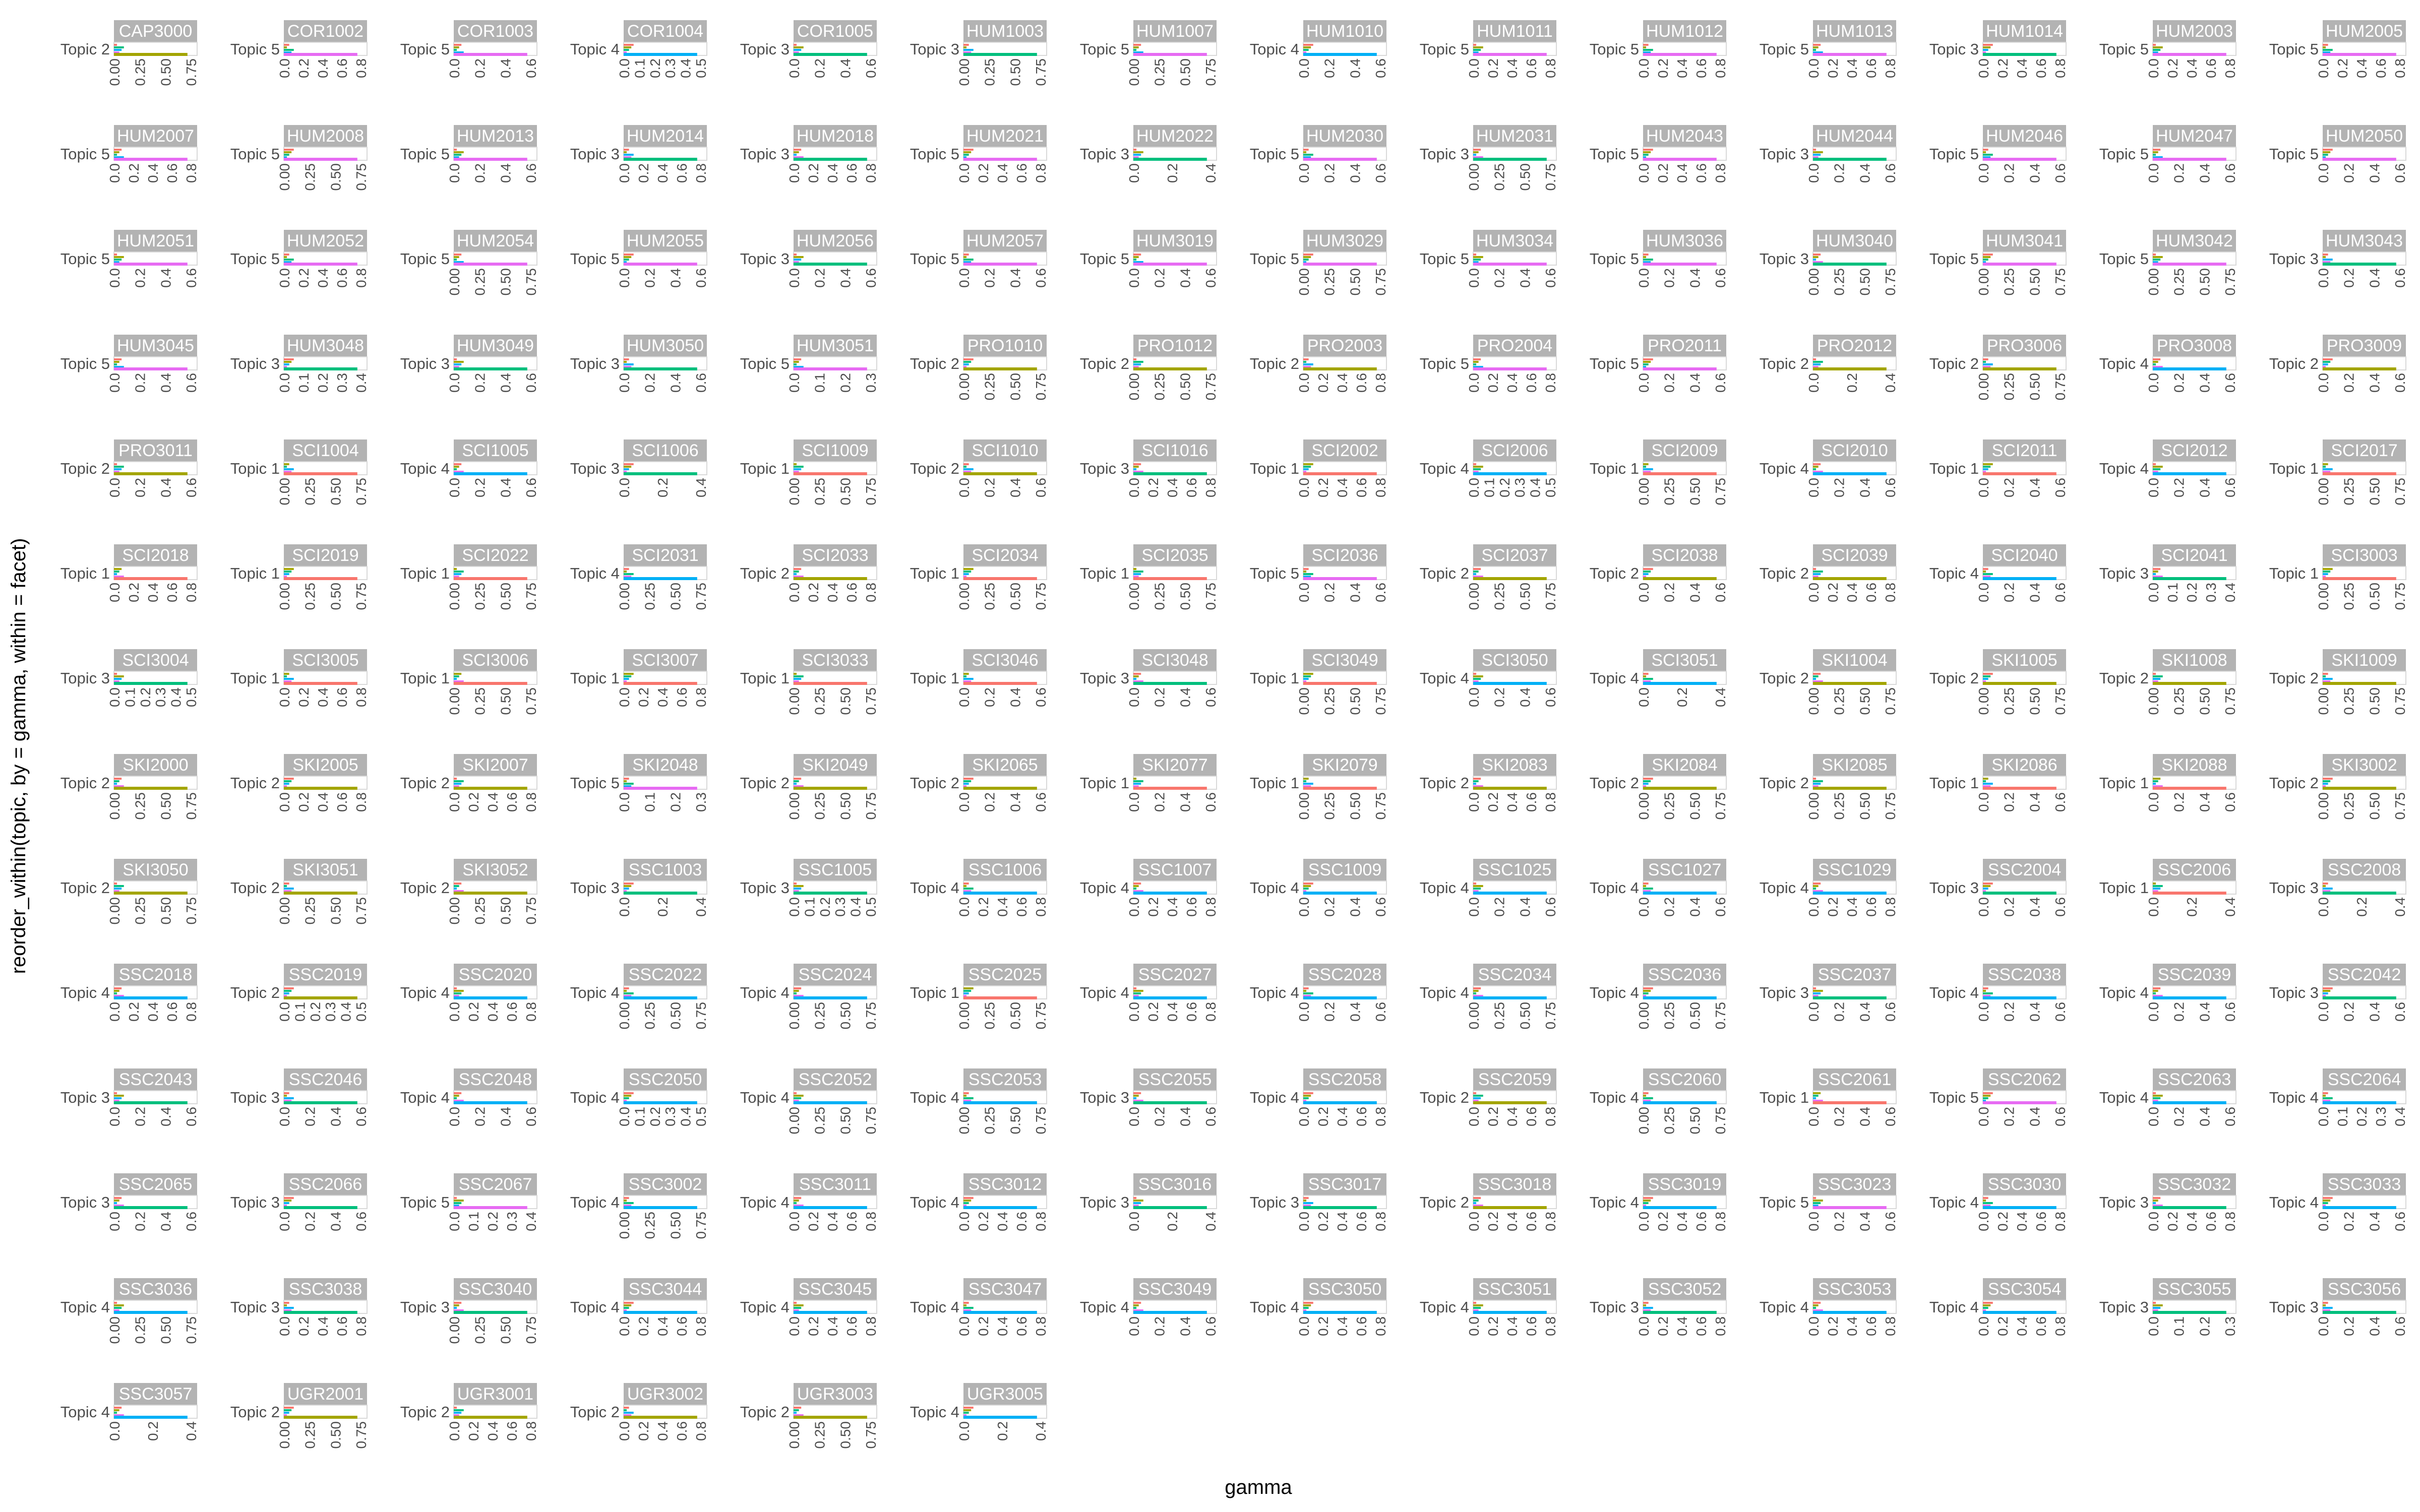 This screenshot has height=1512, width=2420. Describe the element at coordinates (2024, 31) in the screenshot. I see `facet-title: HUM1014` at that location.